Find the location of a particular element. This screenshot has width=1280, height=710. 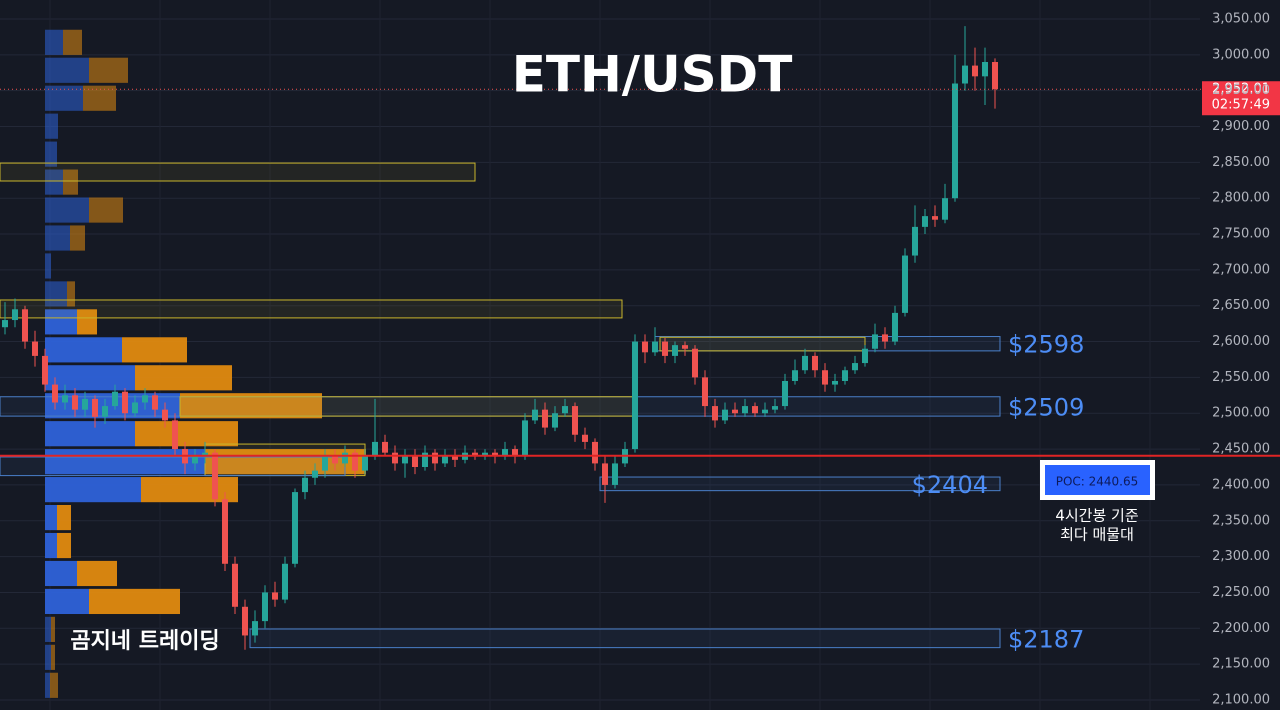

zone-label: $2187 is located at coordinates (1046, 639).